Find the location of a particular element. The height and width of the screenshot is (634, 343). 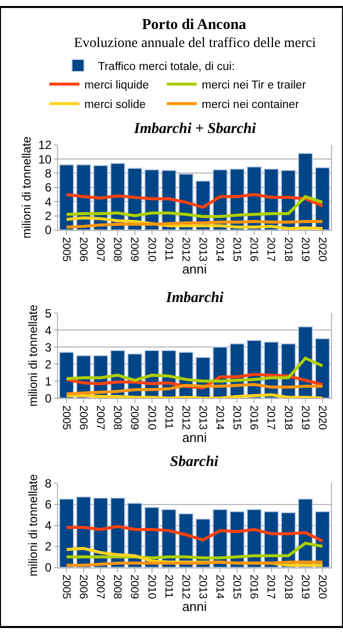

legend-label: merci liquide is located at coordinates (116, 86).